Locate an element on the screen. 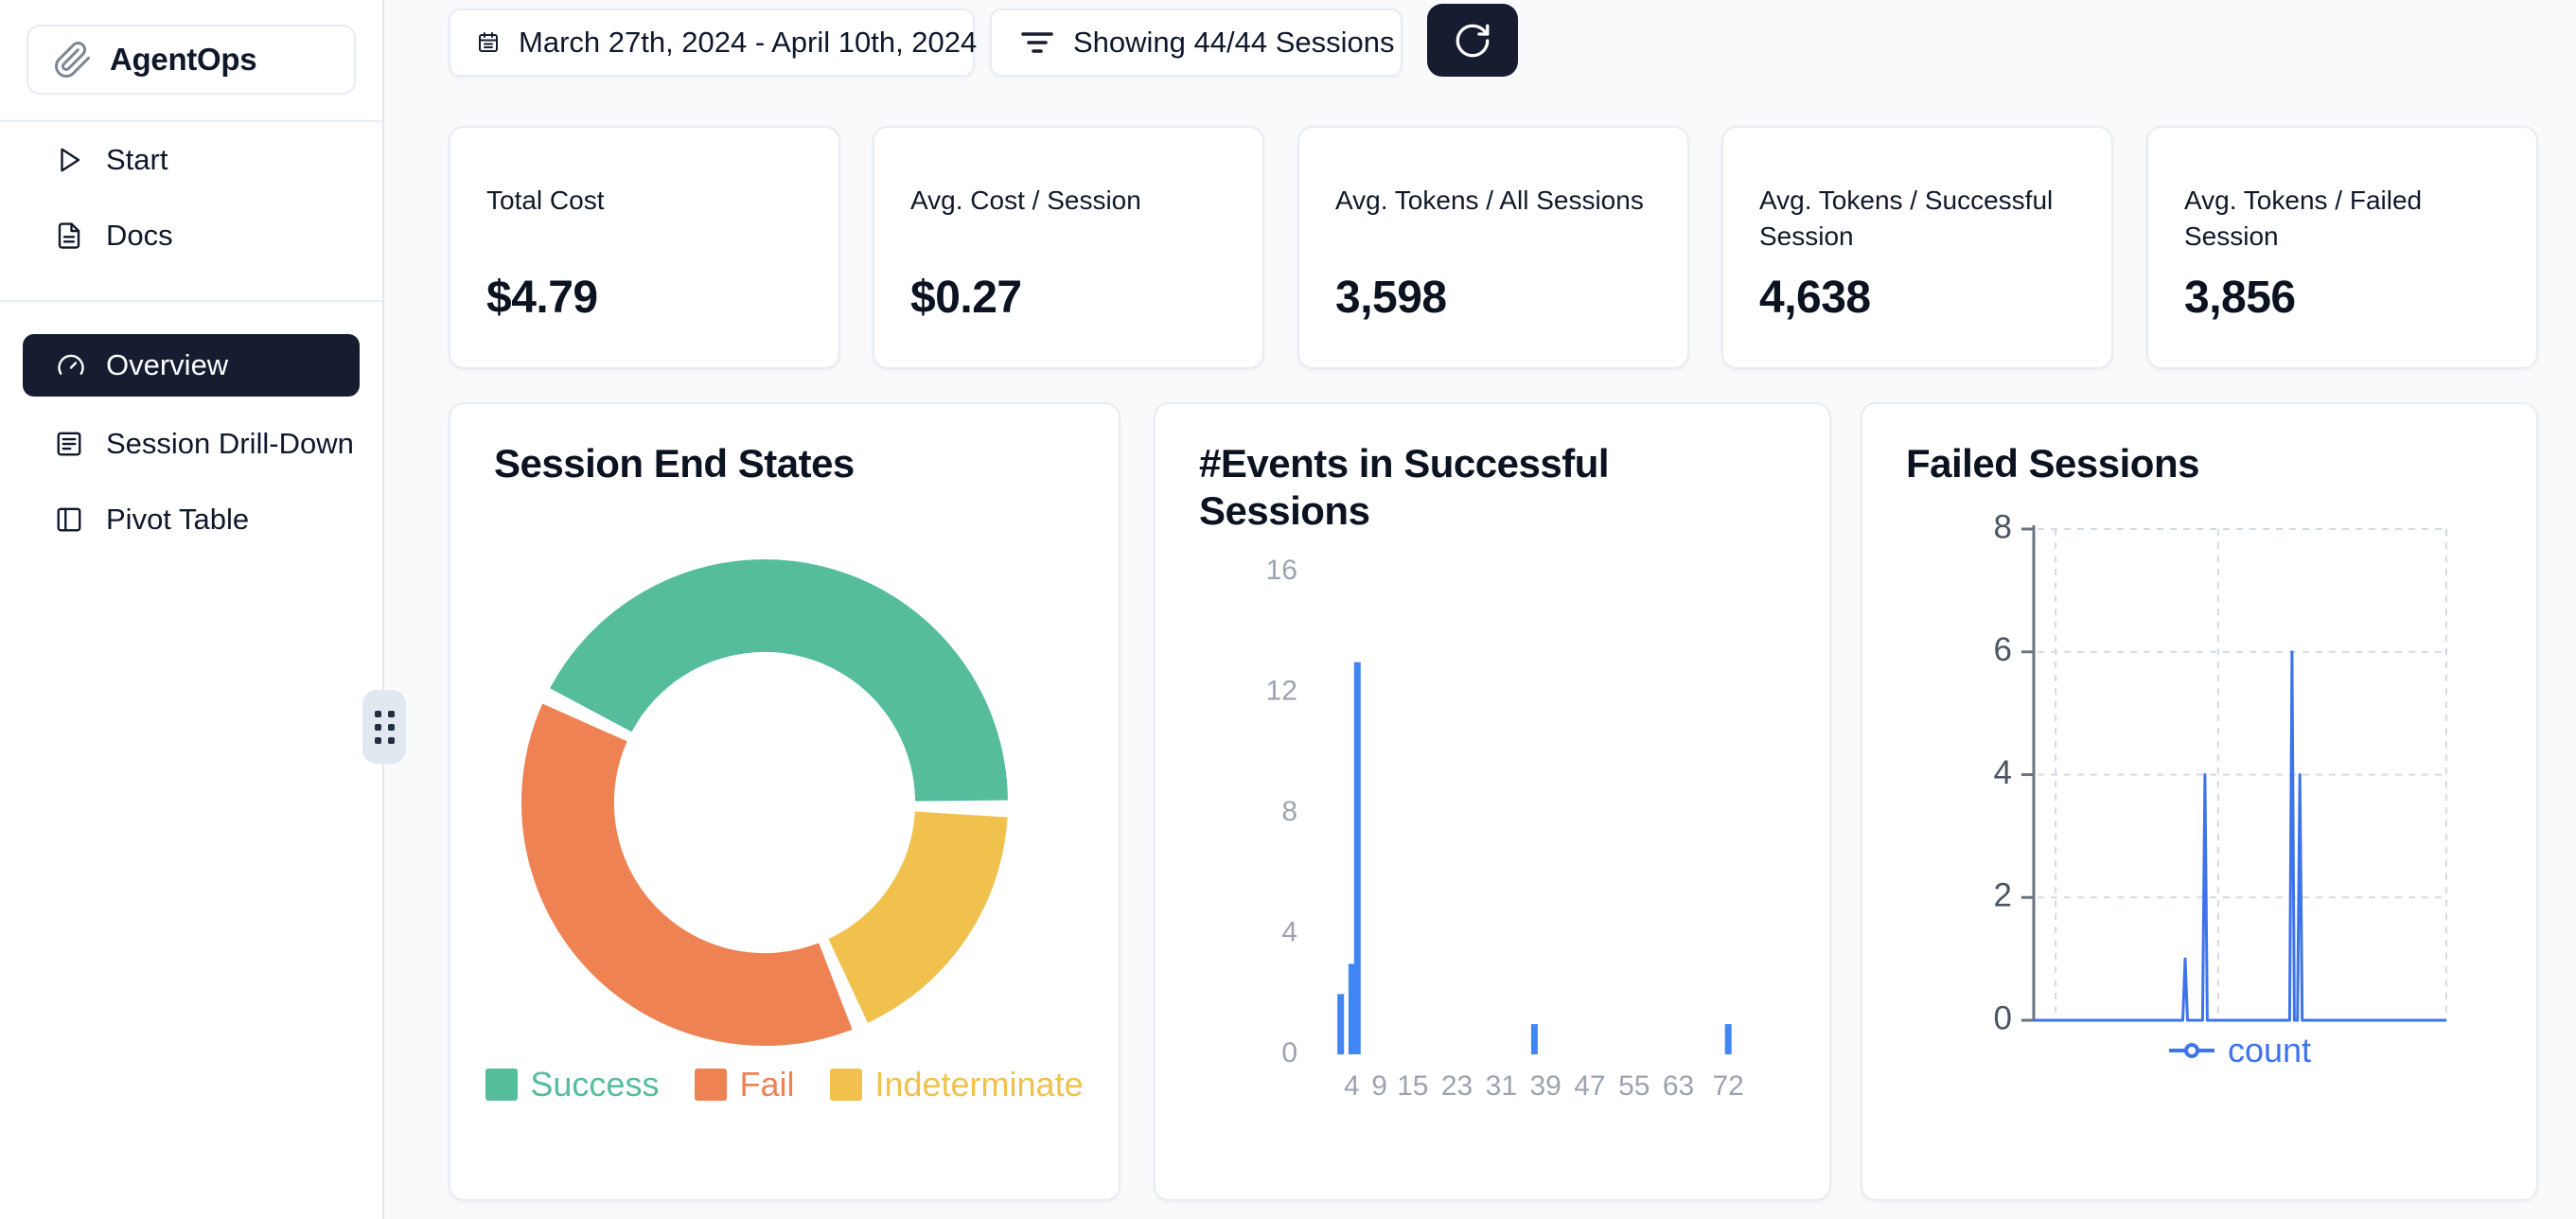 Image resolution: width=2576 pixels, height=1219 pixels. legend-item-fail: Fail is located at coordinates (744, 1084).